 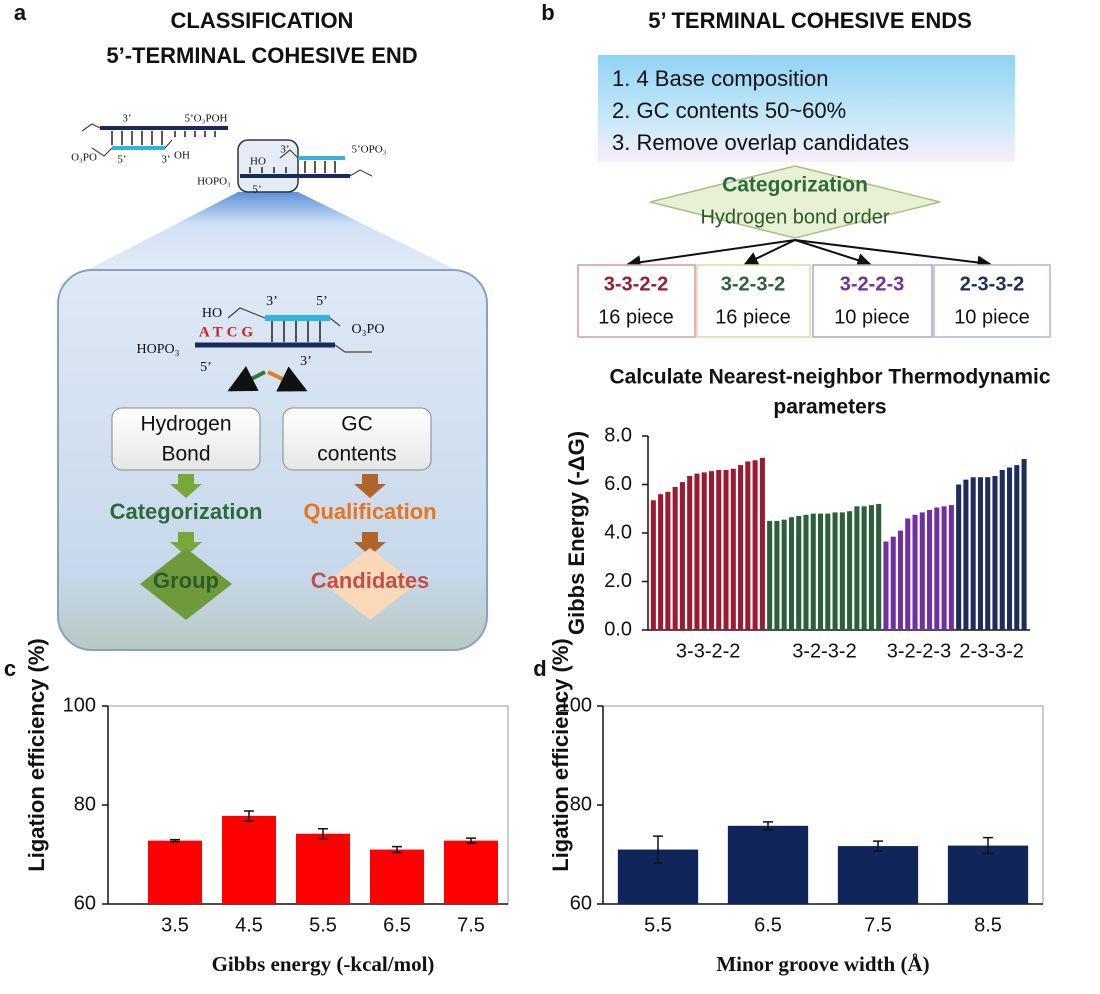 I want to click on y-tick-label: 4.0, so click(x=618, y=532).